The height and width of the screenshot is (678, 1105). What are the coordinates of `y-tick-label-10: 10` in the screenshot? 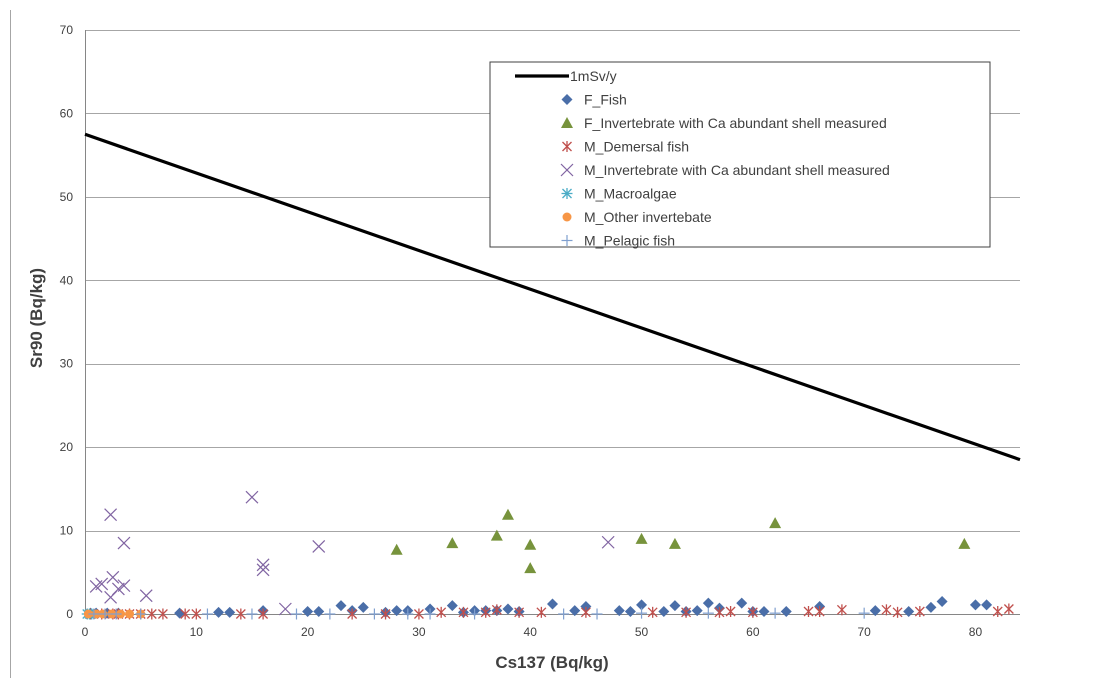 It's located at (67, 531).